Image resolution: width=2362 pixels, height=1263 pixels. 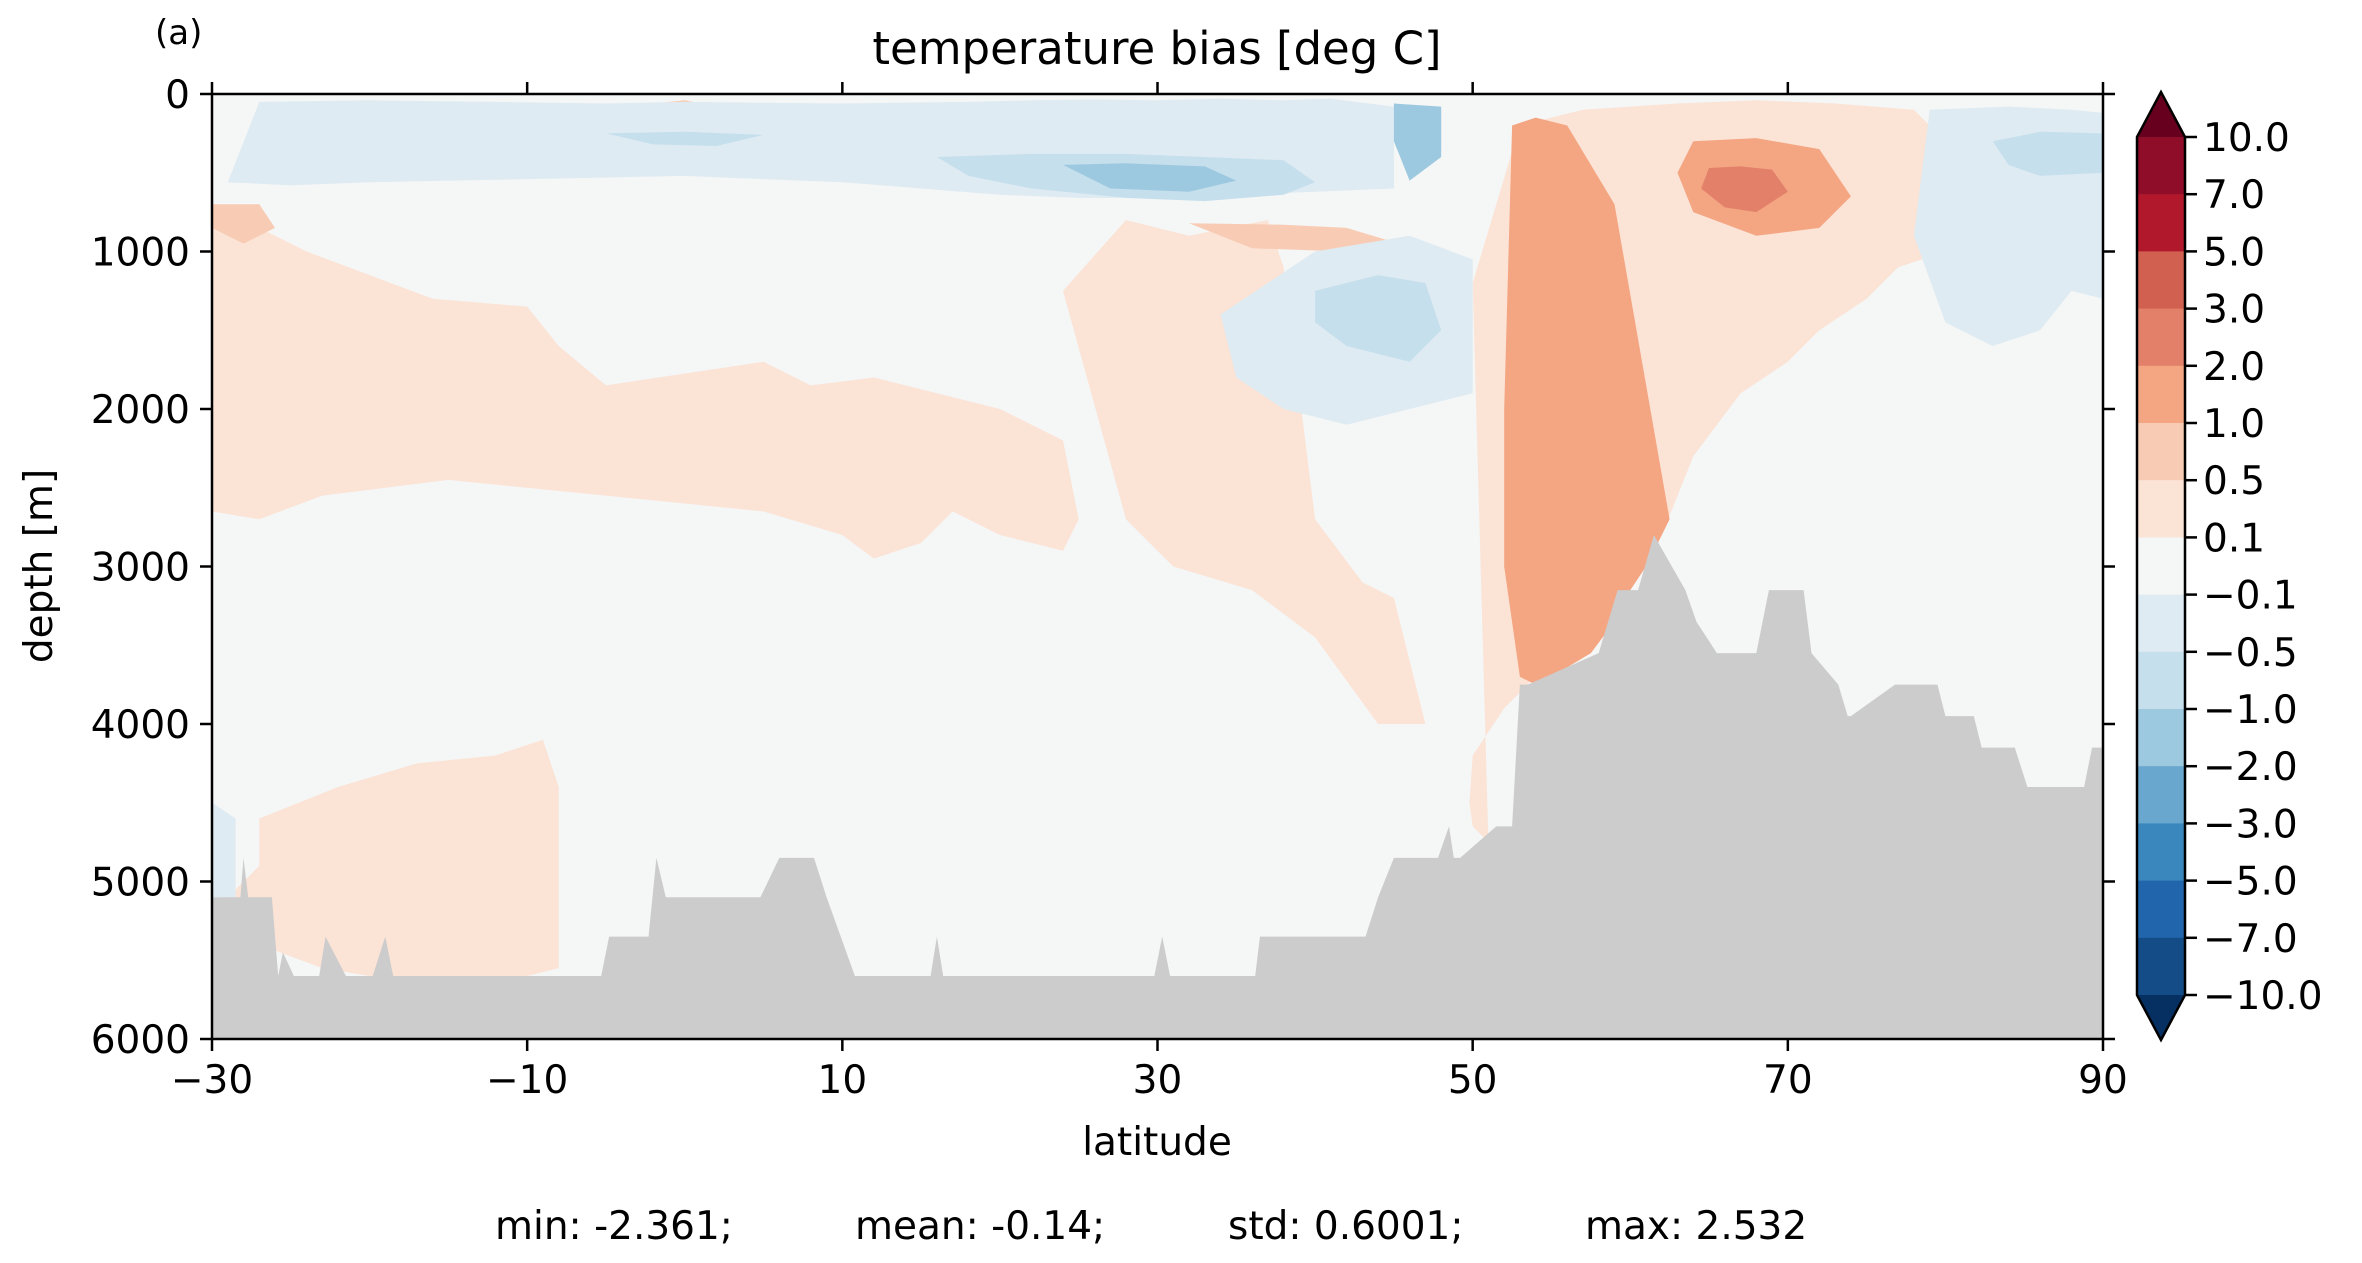 What do you see at coordinates (2234, 538) in the screenshot?
I see `colorbar-tick-label: 0.1` at bounding box center [2234, 538].